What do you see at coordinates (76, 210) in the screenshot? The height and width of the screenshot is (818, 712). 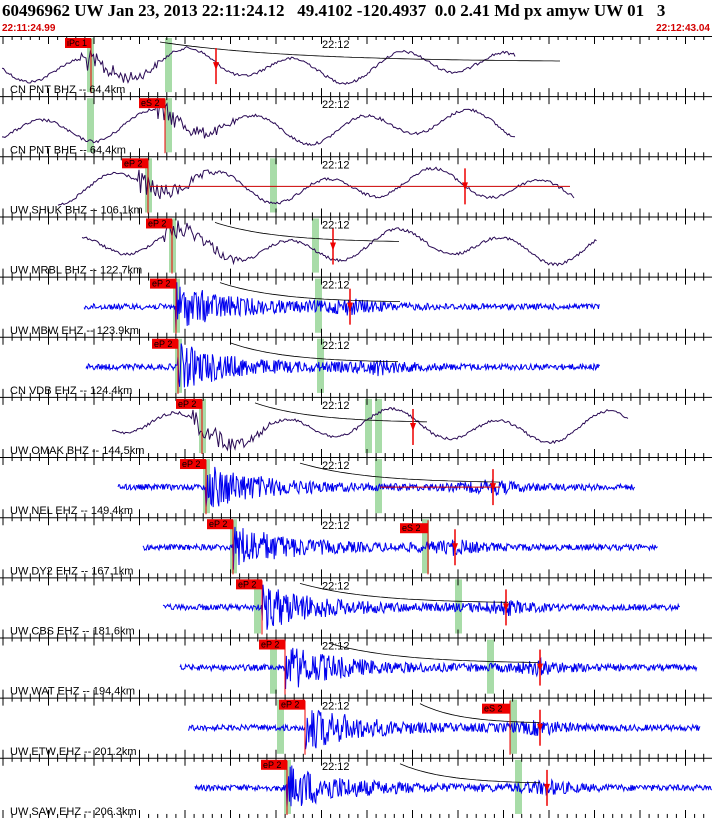 I see `station-label: UW SHUK BHZ -- 106.1km` at bounding box center [76, 210].